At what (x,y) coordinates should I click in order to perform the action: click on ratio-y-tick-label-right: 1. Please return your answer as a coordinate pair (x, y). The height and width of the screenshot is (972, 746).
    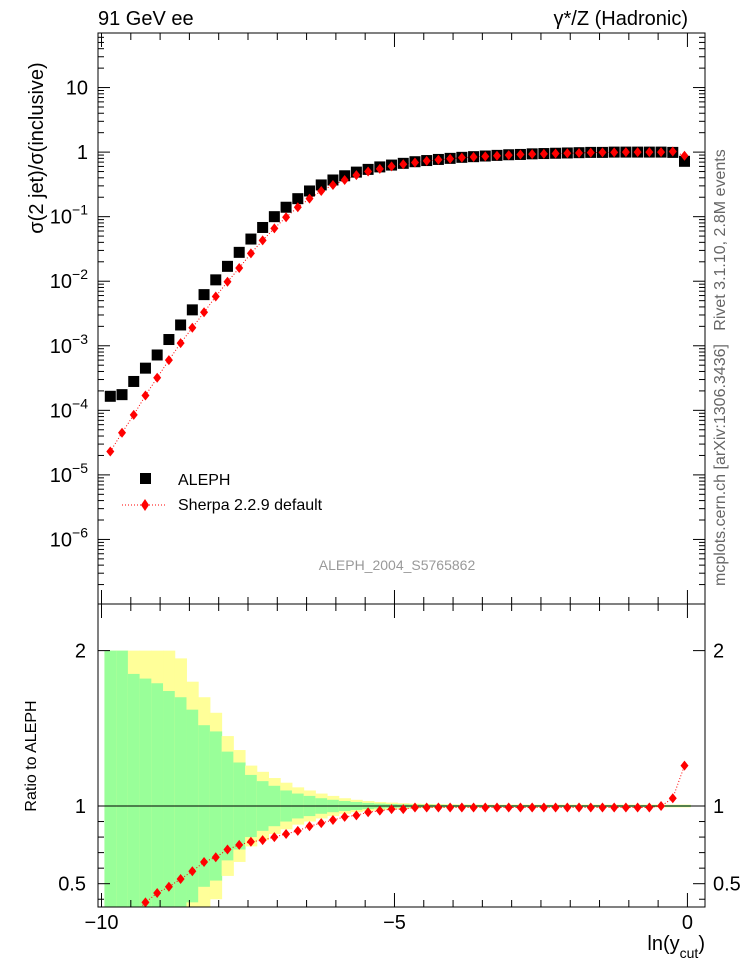
    Looking at the image, I should click on (718, 807).